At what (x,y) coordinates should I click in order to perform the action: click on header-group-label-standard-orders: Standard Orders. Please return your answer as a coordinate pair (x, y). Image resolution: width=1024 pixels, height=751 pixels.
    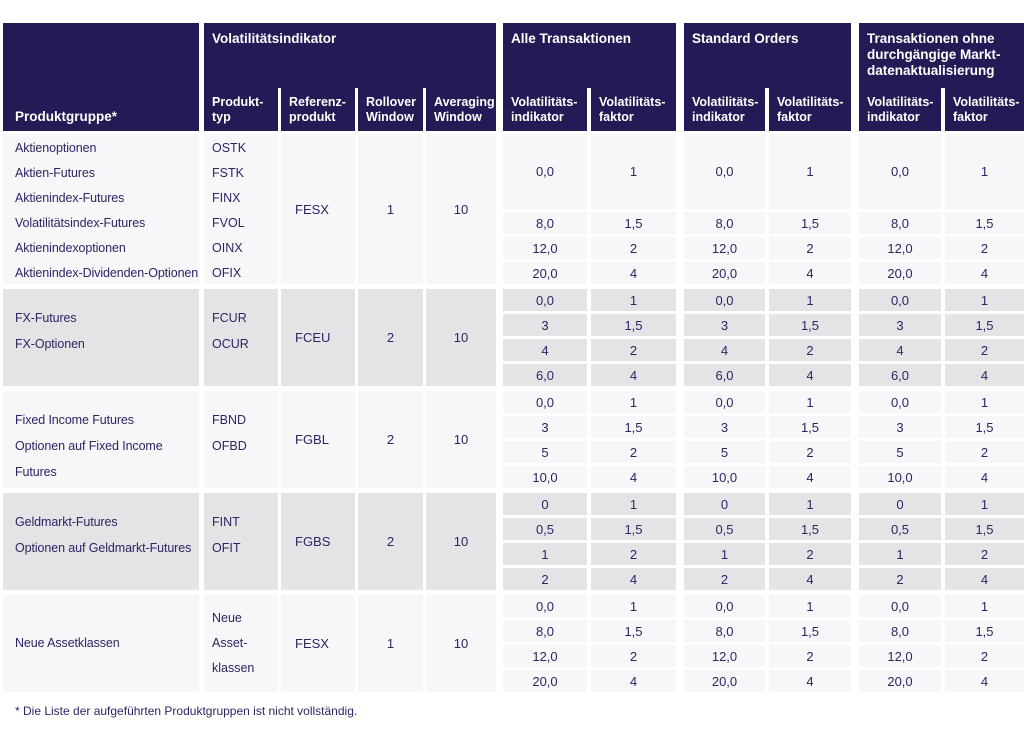
    Looking at the image, I should click on (745, 38).